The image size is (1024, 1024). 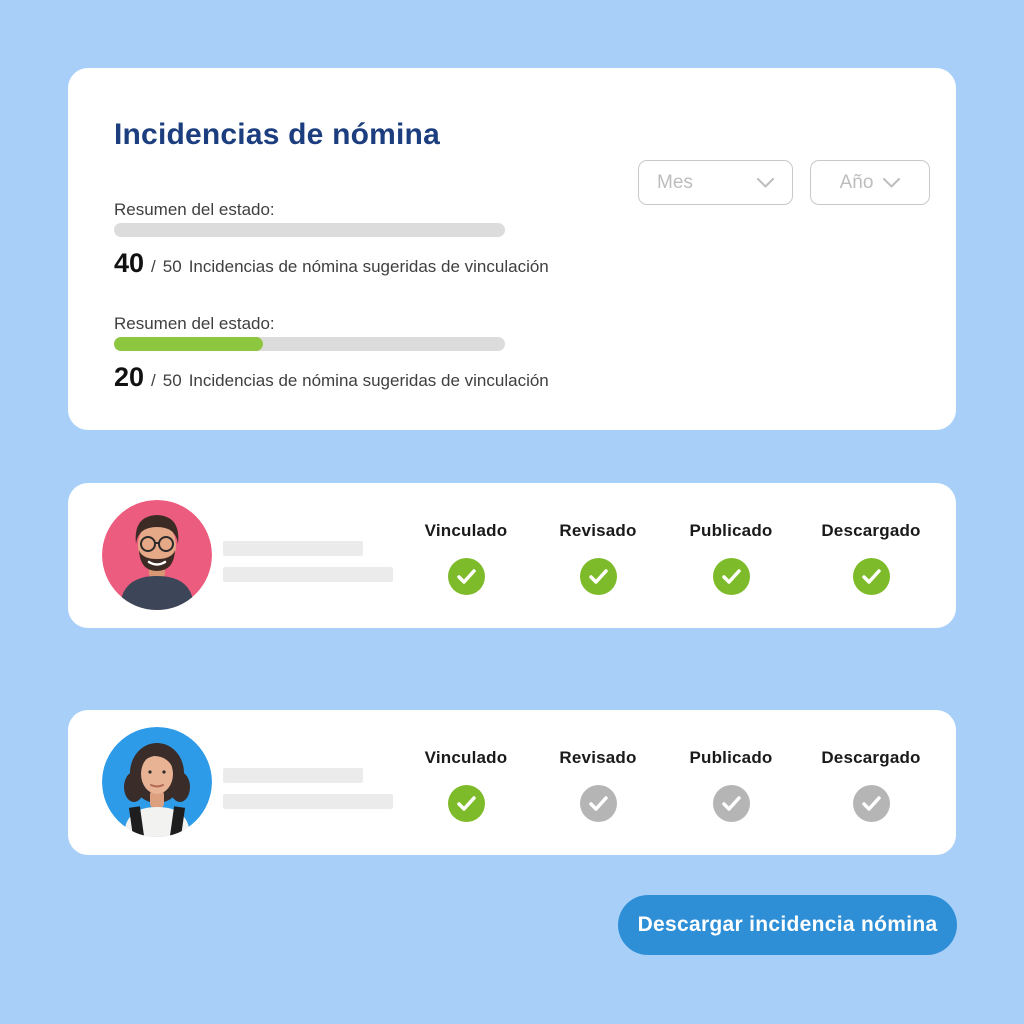 What do you see at coordinates (129, 377) in the screenshot?
I see `progress-count: 20` at bounding box center [129, 377].